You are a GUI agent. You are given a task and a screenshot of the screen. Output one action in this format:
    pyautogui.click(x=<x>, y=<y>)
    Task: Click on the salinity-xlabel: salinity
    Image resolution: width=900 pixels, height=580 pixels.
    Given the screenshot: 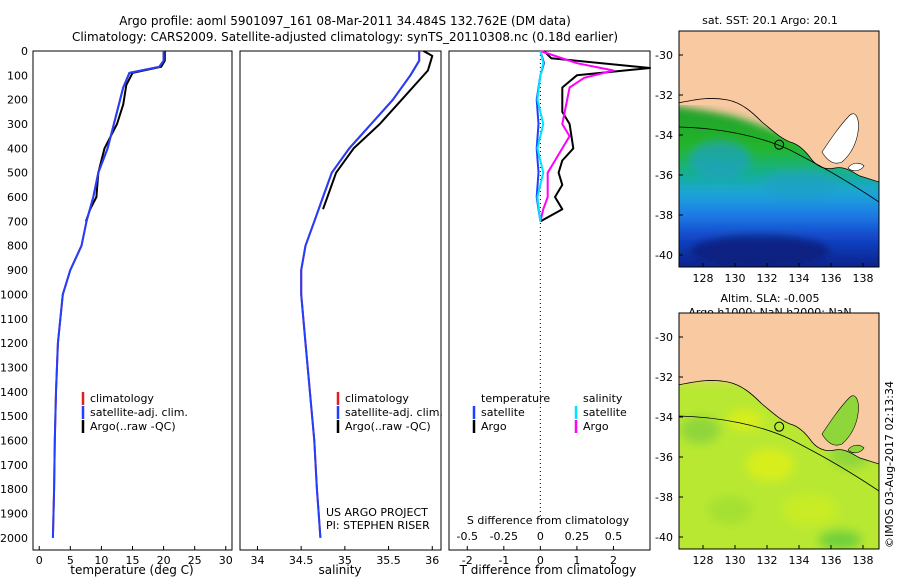 What is the action you would take?
    pyautogui.click(x=339, y=570)
    